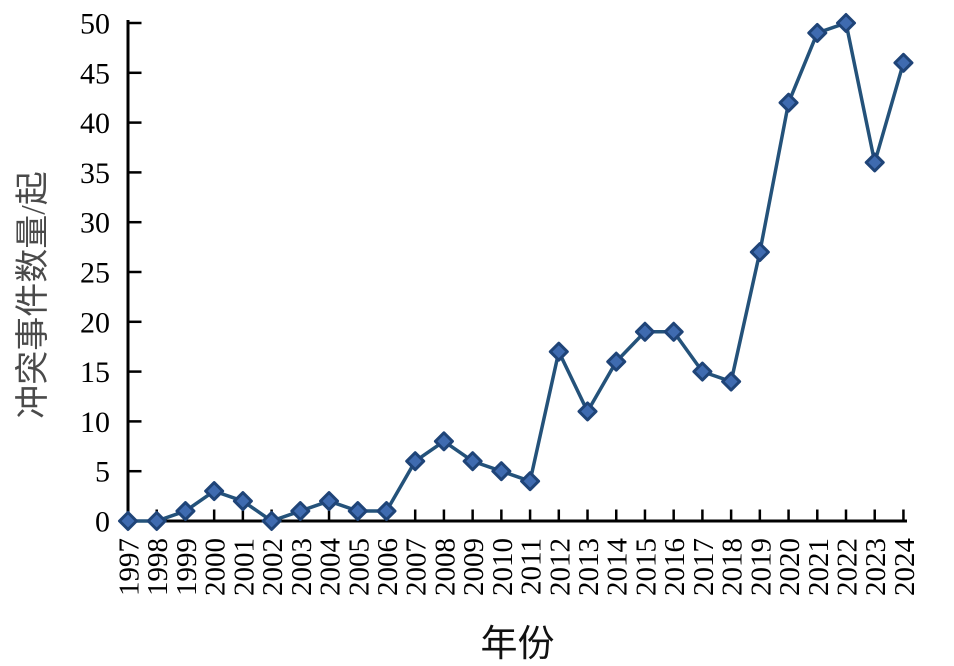 Image resolution: width=954 pixels, height=666 pixels. What do you see at coordinates (761, 567) in the screenshot?
I see `x-tick-label: 2019` at bounding box center [761, 567].